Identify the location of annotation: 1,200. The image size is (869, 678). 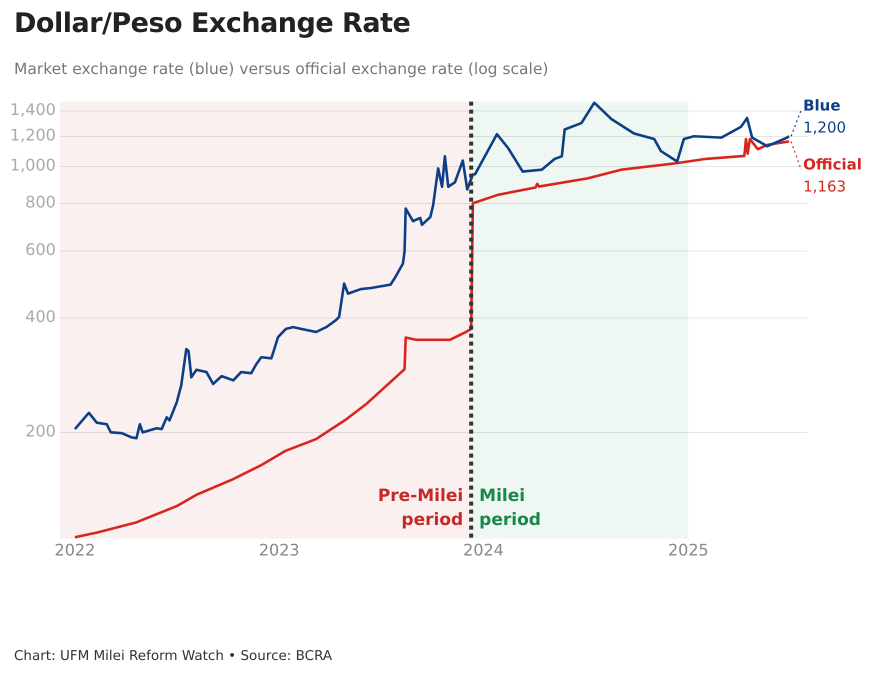
(824, 127).